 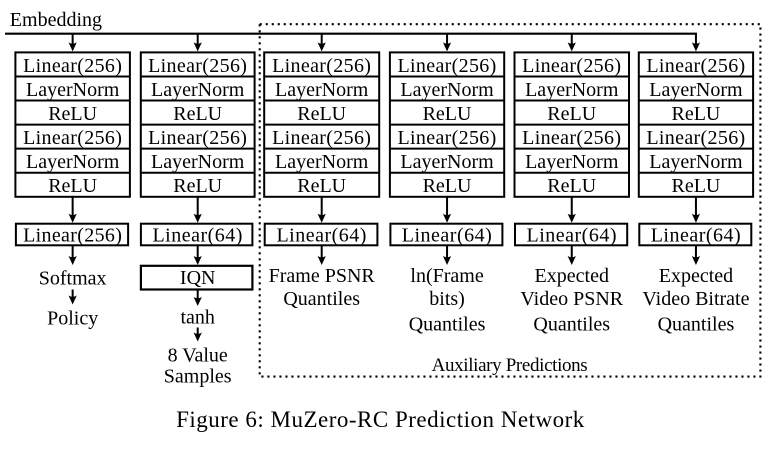 What do you see at coordinates (198, 377) in the screenshot?
I see `svg-text: Samples` at bounding box center [198, 377].